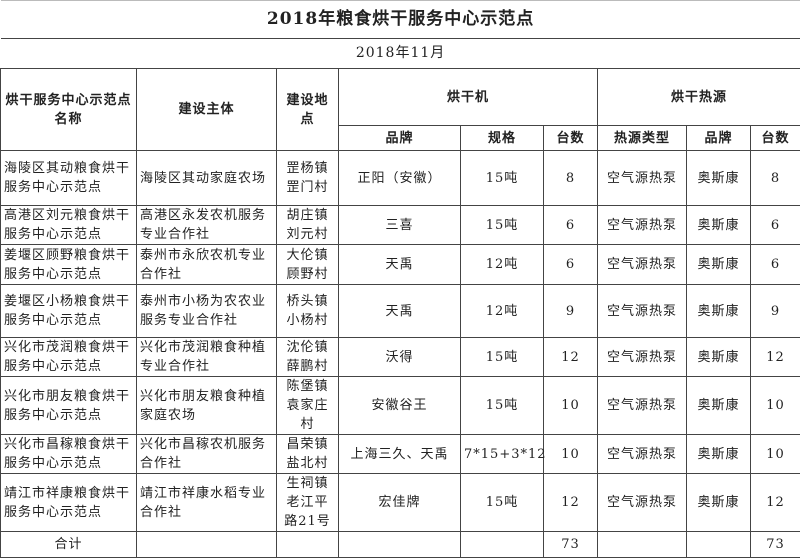 This screenshot has height=558, width=800. I want to click on cell-name: 高港区刘元粮食烘干服务中心示范点, so click(69, 225).